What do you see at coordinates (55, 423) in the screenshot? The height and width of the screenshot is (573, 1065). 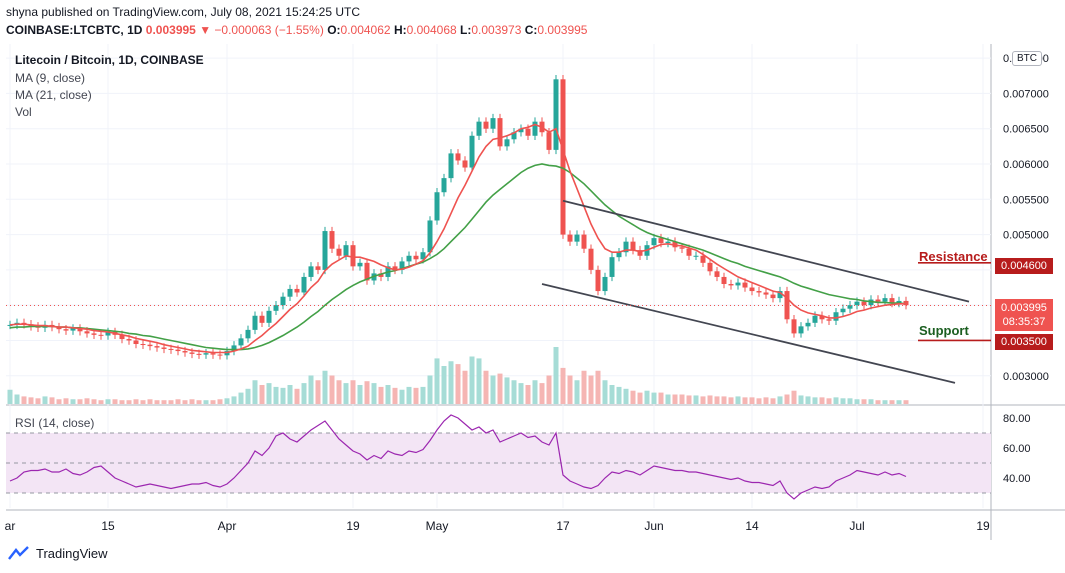 I see `legend-rsi: RSI (14, close)` at bounding box center [55, 423].